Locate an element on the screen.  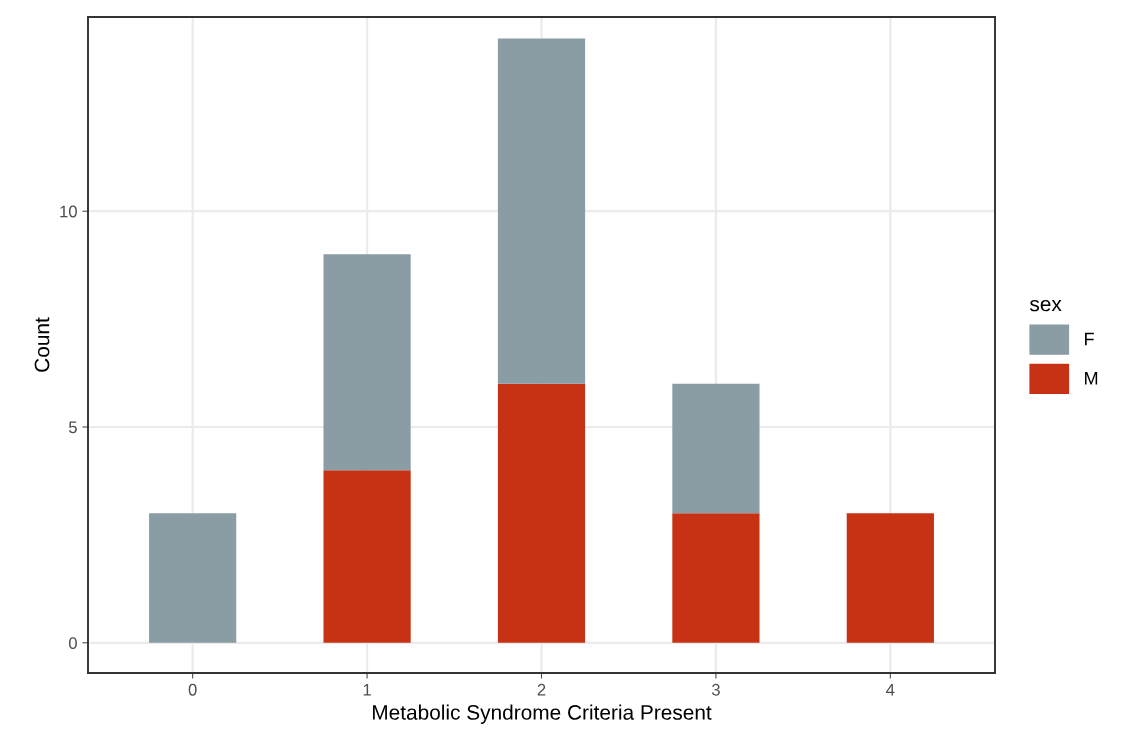
legend-title: sex is located at coordinates (1045, 305).